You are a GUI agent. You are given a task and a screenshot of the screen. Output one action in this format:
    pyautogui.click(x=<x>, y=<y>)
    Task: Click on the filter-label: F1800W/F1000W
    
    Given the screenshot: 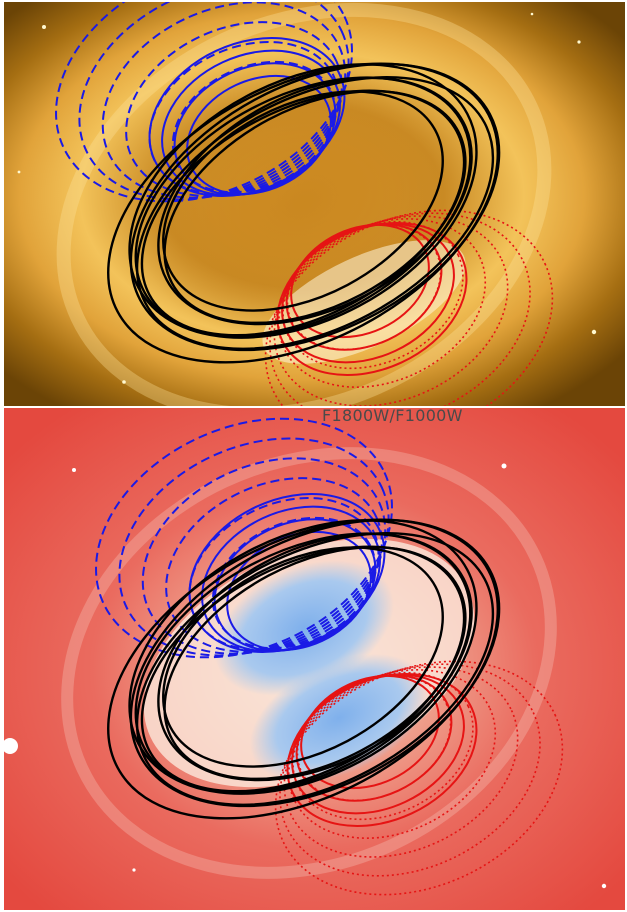 What is the action you would take?
    pyautogui.click(x=392, y=415)
    